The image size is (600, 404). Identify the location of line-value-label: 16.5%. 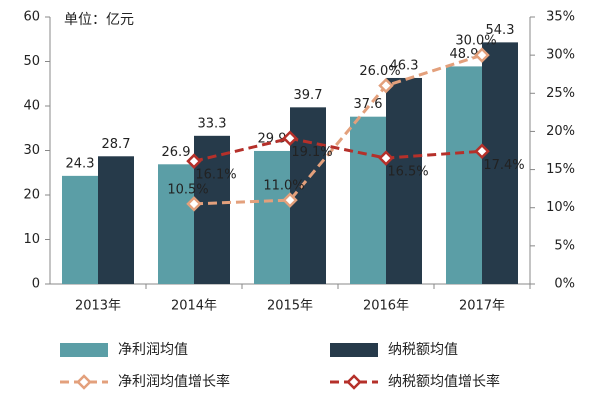
(407, 172).